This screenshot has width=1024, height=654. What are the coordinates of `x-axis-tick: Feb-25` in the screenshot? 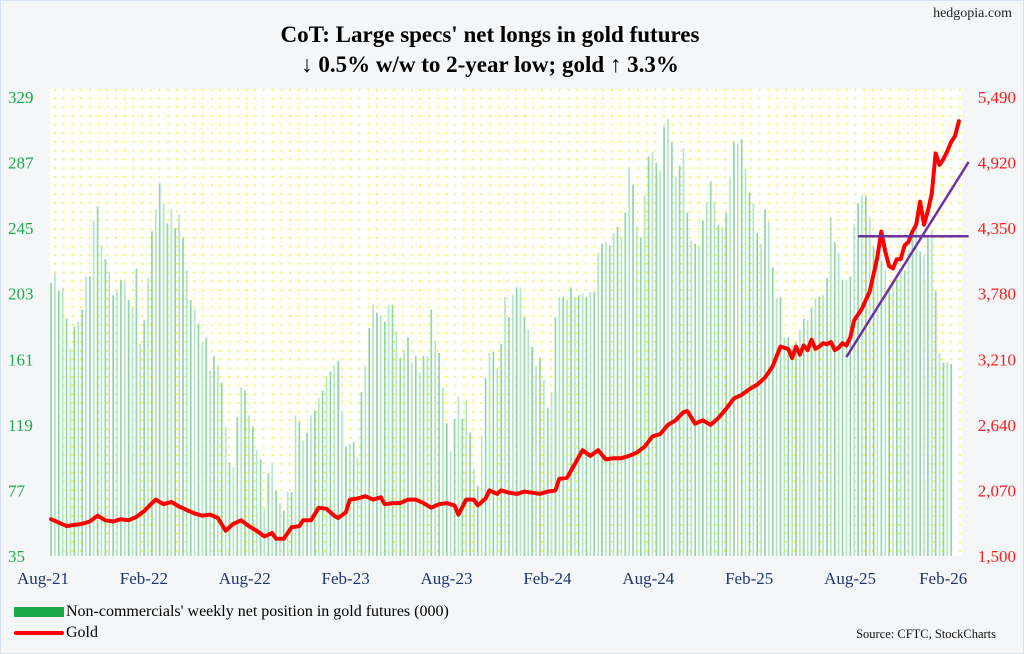 It's located at (749, 578).